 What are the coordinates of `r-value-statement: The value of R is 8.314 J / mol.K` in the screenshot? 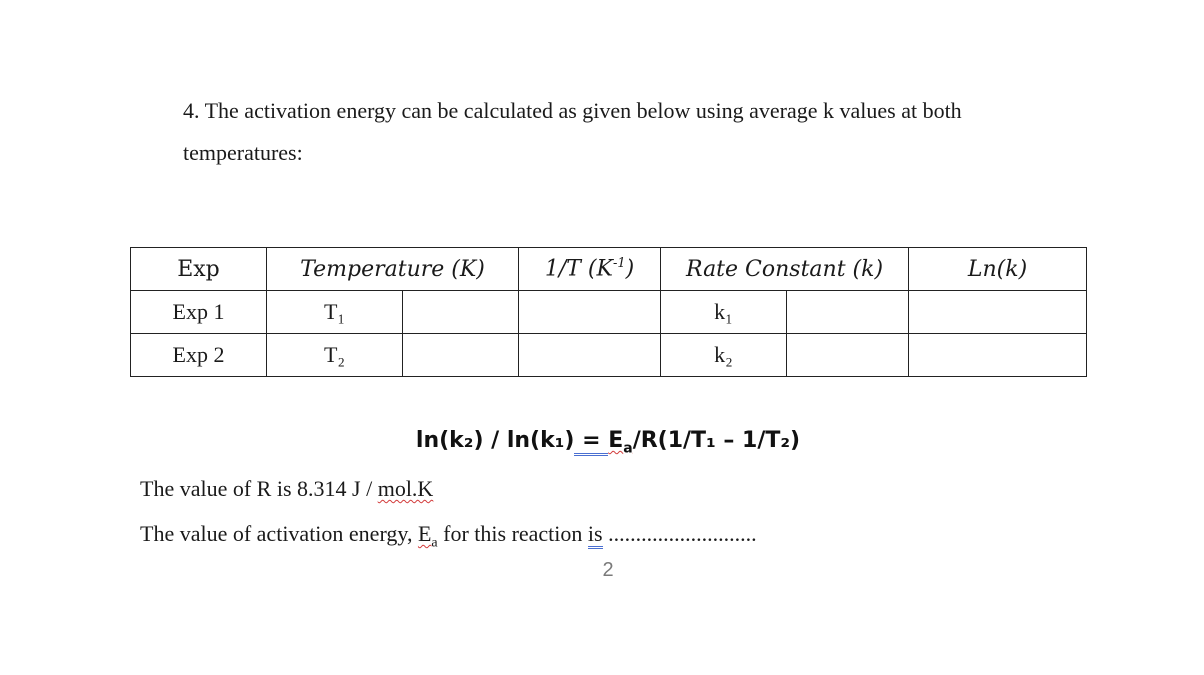 It's located at (286, 489).